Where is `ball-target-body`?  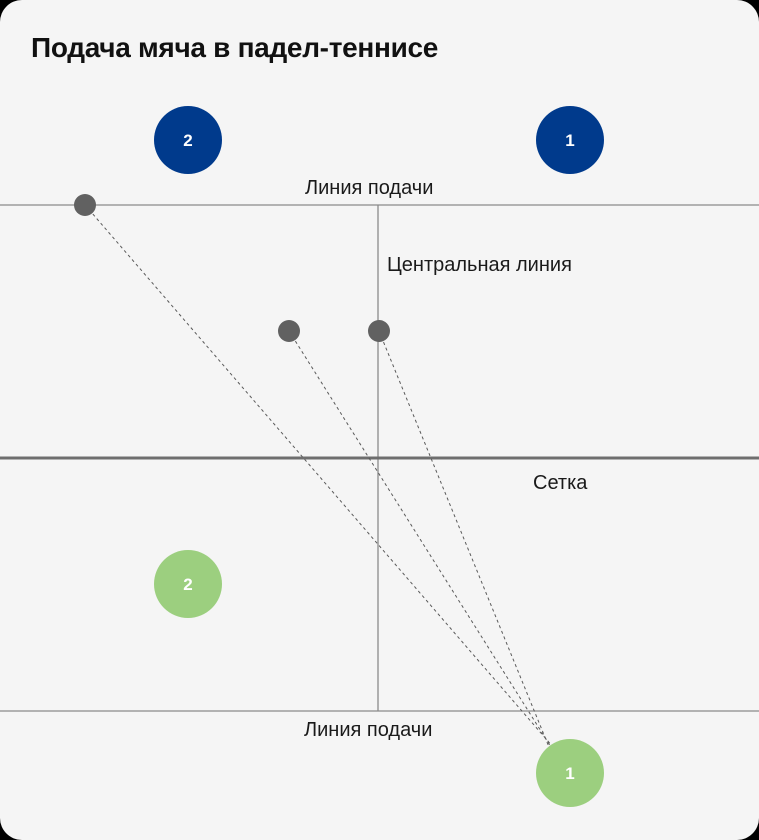
ball-target-body is located at coordinates (289, 331).